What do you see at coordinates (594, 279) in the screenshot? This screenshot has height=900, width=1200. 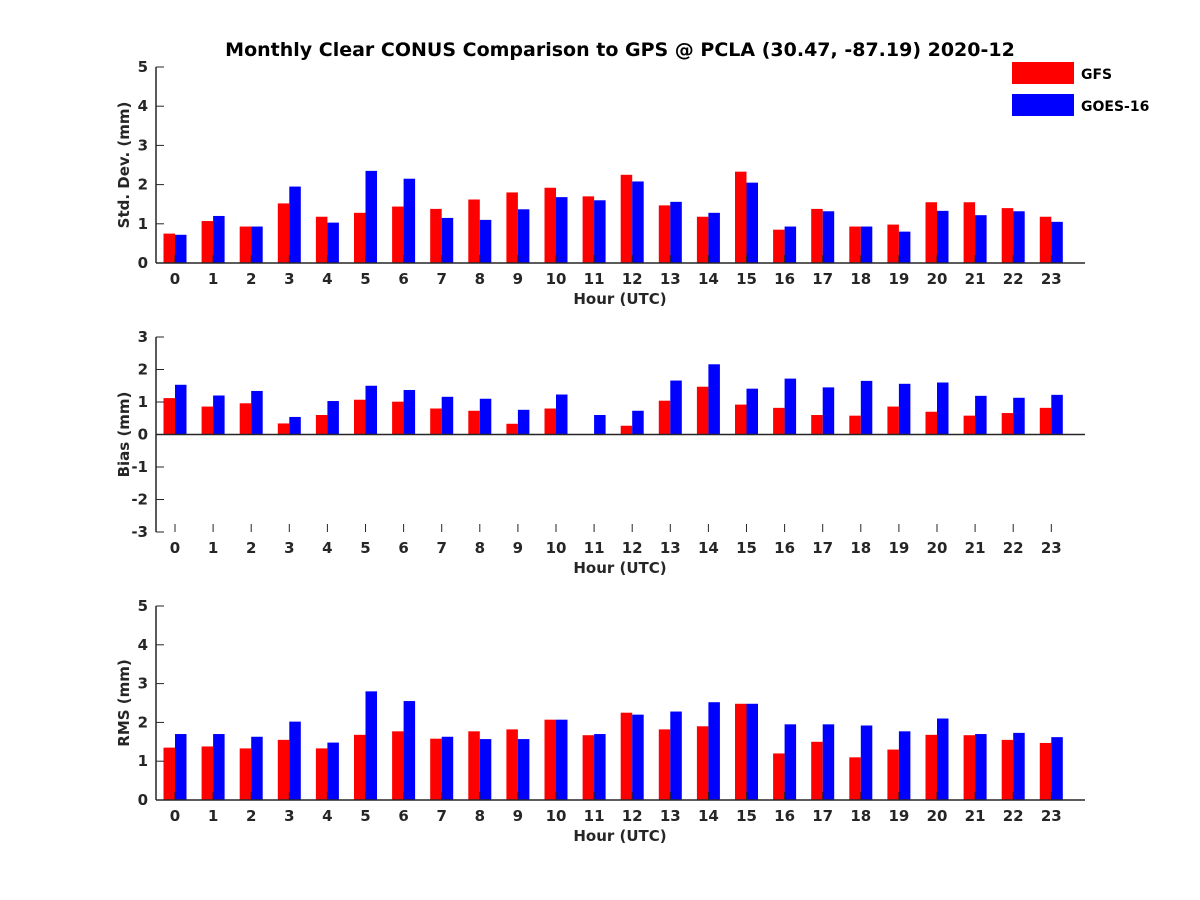 I see `x-tick-label: 11` at bounding box center [594, 279].